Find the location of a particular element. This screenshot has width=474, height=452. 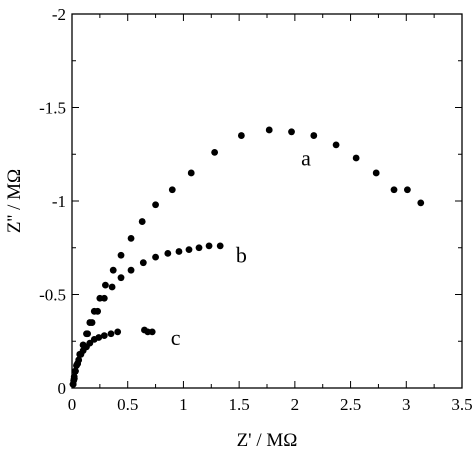

x-tick-label: 1.5 is located at coordinates (239, 404).